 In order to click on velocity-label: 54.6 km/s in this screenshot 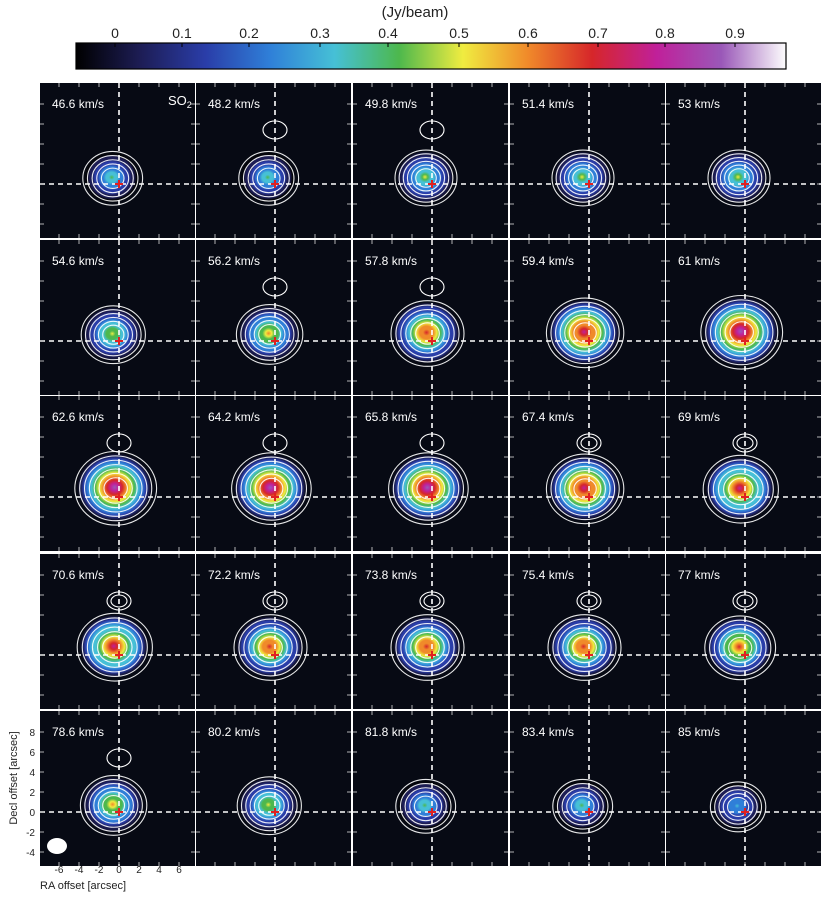, I will do `click(78, 261)`.